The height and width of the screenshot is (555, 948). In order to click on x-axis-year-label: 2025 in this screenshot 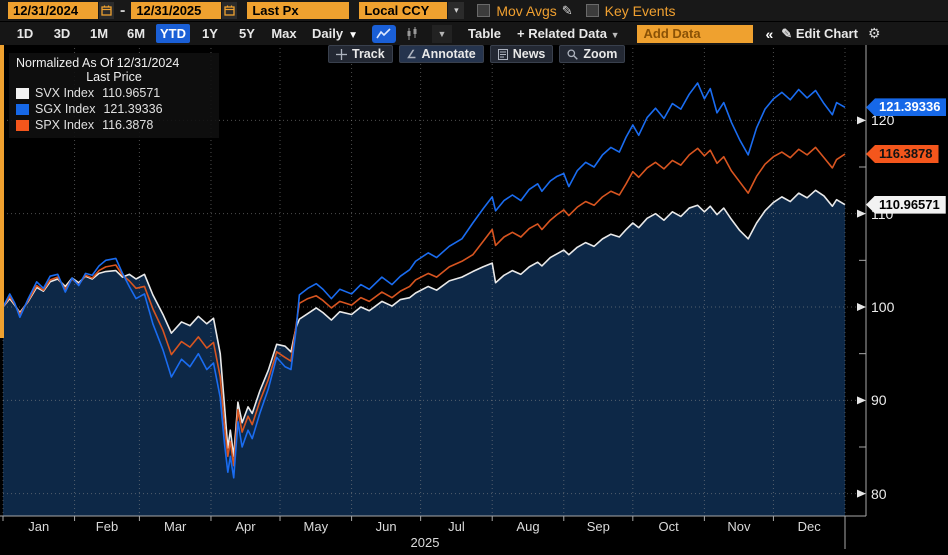, I will do `click(425, 542)`.